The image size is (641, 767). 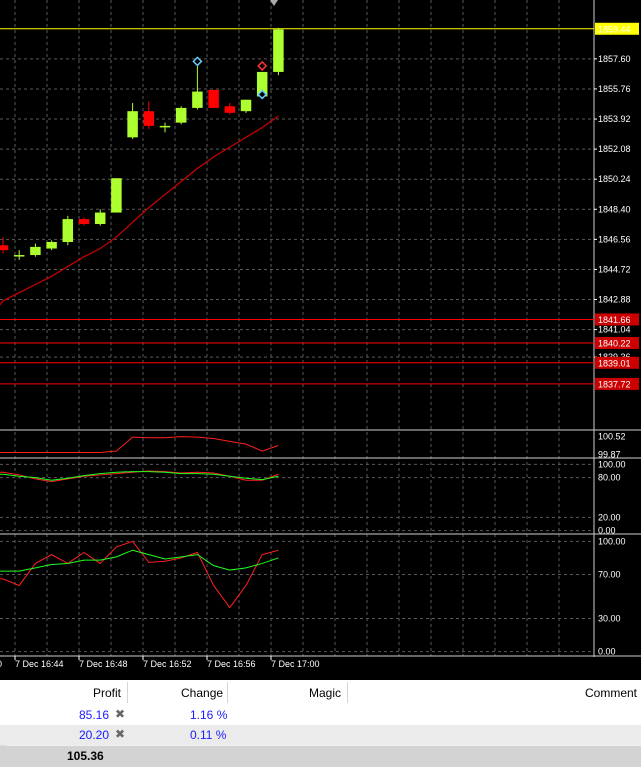 I want to click on indicator-tick-label: 99.87, so click(x=609, y=455).